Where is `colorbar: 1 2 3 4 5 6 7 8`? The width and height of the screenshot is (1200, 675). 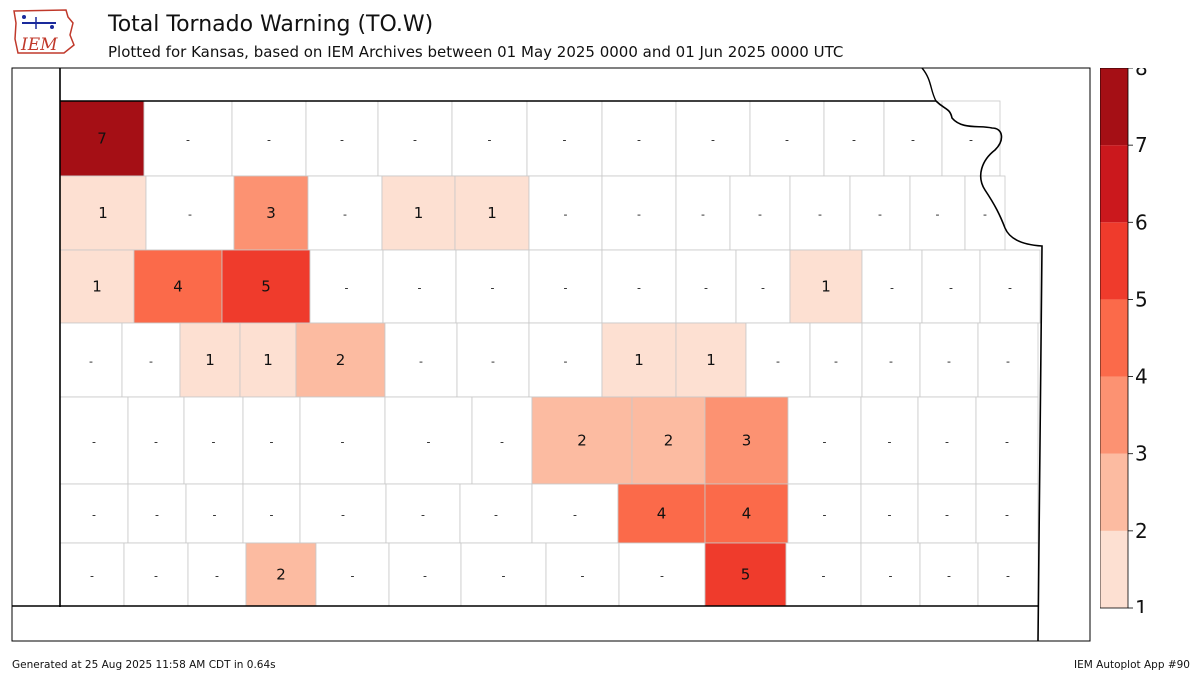
colorbar: 1 2 3 4 5 6 7 8 is located at coordinates (1124, 340).